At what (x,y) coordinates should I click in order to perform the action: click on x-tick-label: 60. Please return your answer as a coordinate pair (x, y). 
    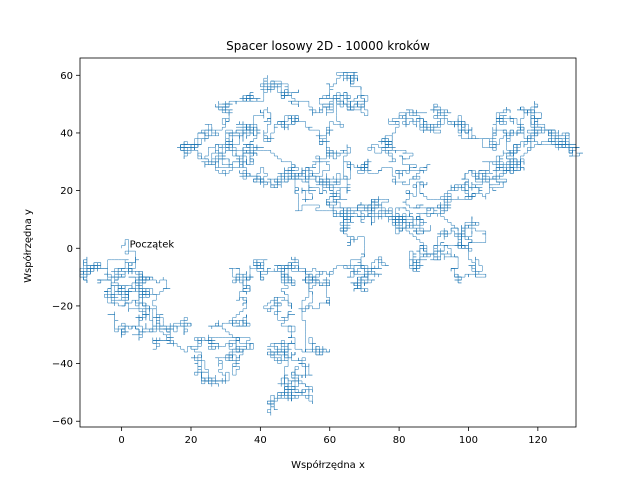
    Looking at the image, I should click on (329, 440).